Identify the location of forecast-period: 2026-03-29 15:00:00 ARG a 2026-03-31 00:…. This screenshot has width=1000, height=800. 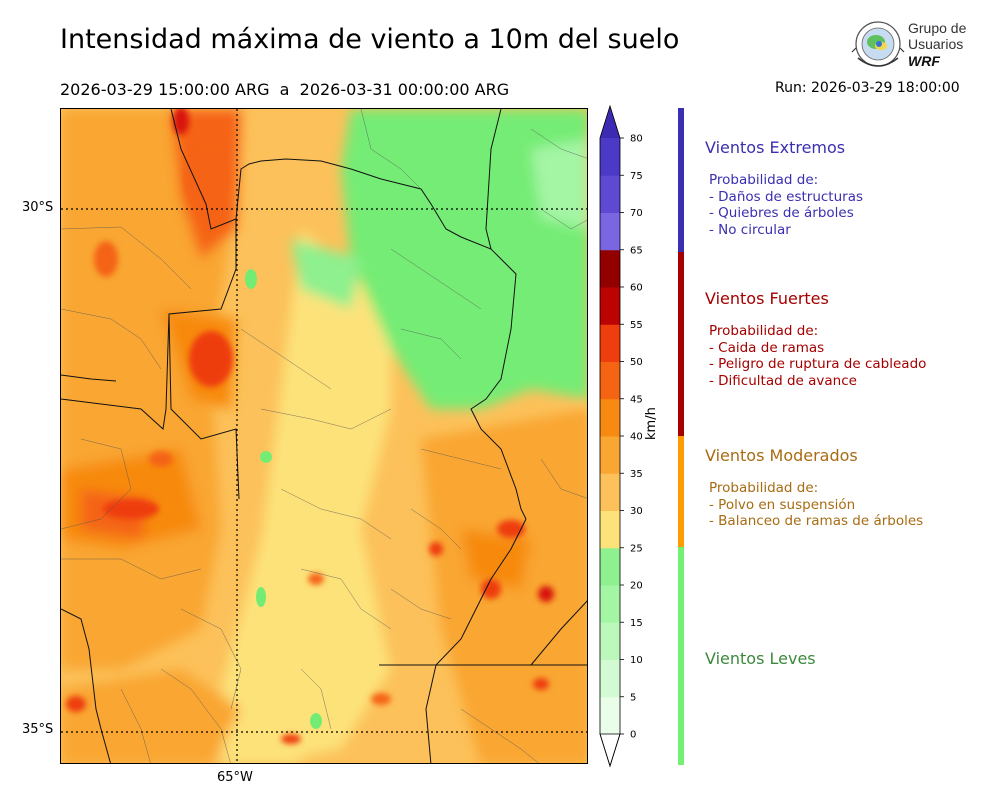
(284, 89).